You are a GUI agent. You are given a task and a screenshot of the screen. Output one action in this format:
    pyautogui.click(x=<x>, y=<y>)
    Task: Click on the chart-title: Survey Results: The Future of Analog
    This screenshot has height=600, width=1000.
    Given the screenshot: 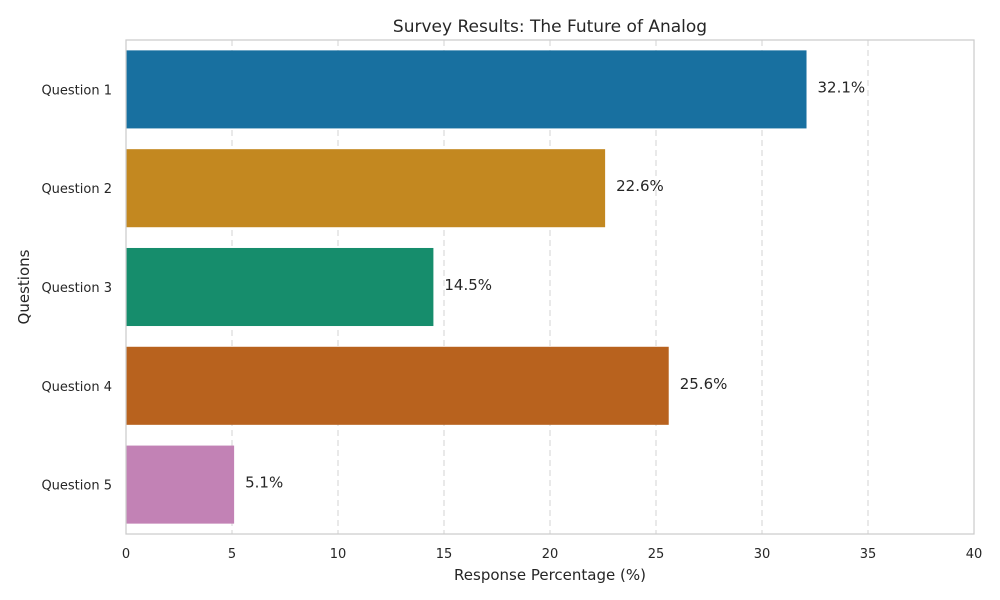 What is the action you would take?
    pyautogui.click(x=550, y=27)
    